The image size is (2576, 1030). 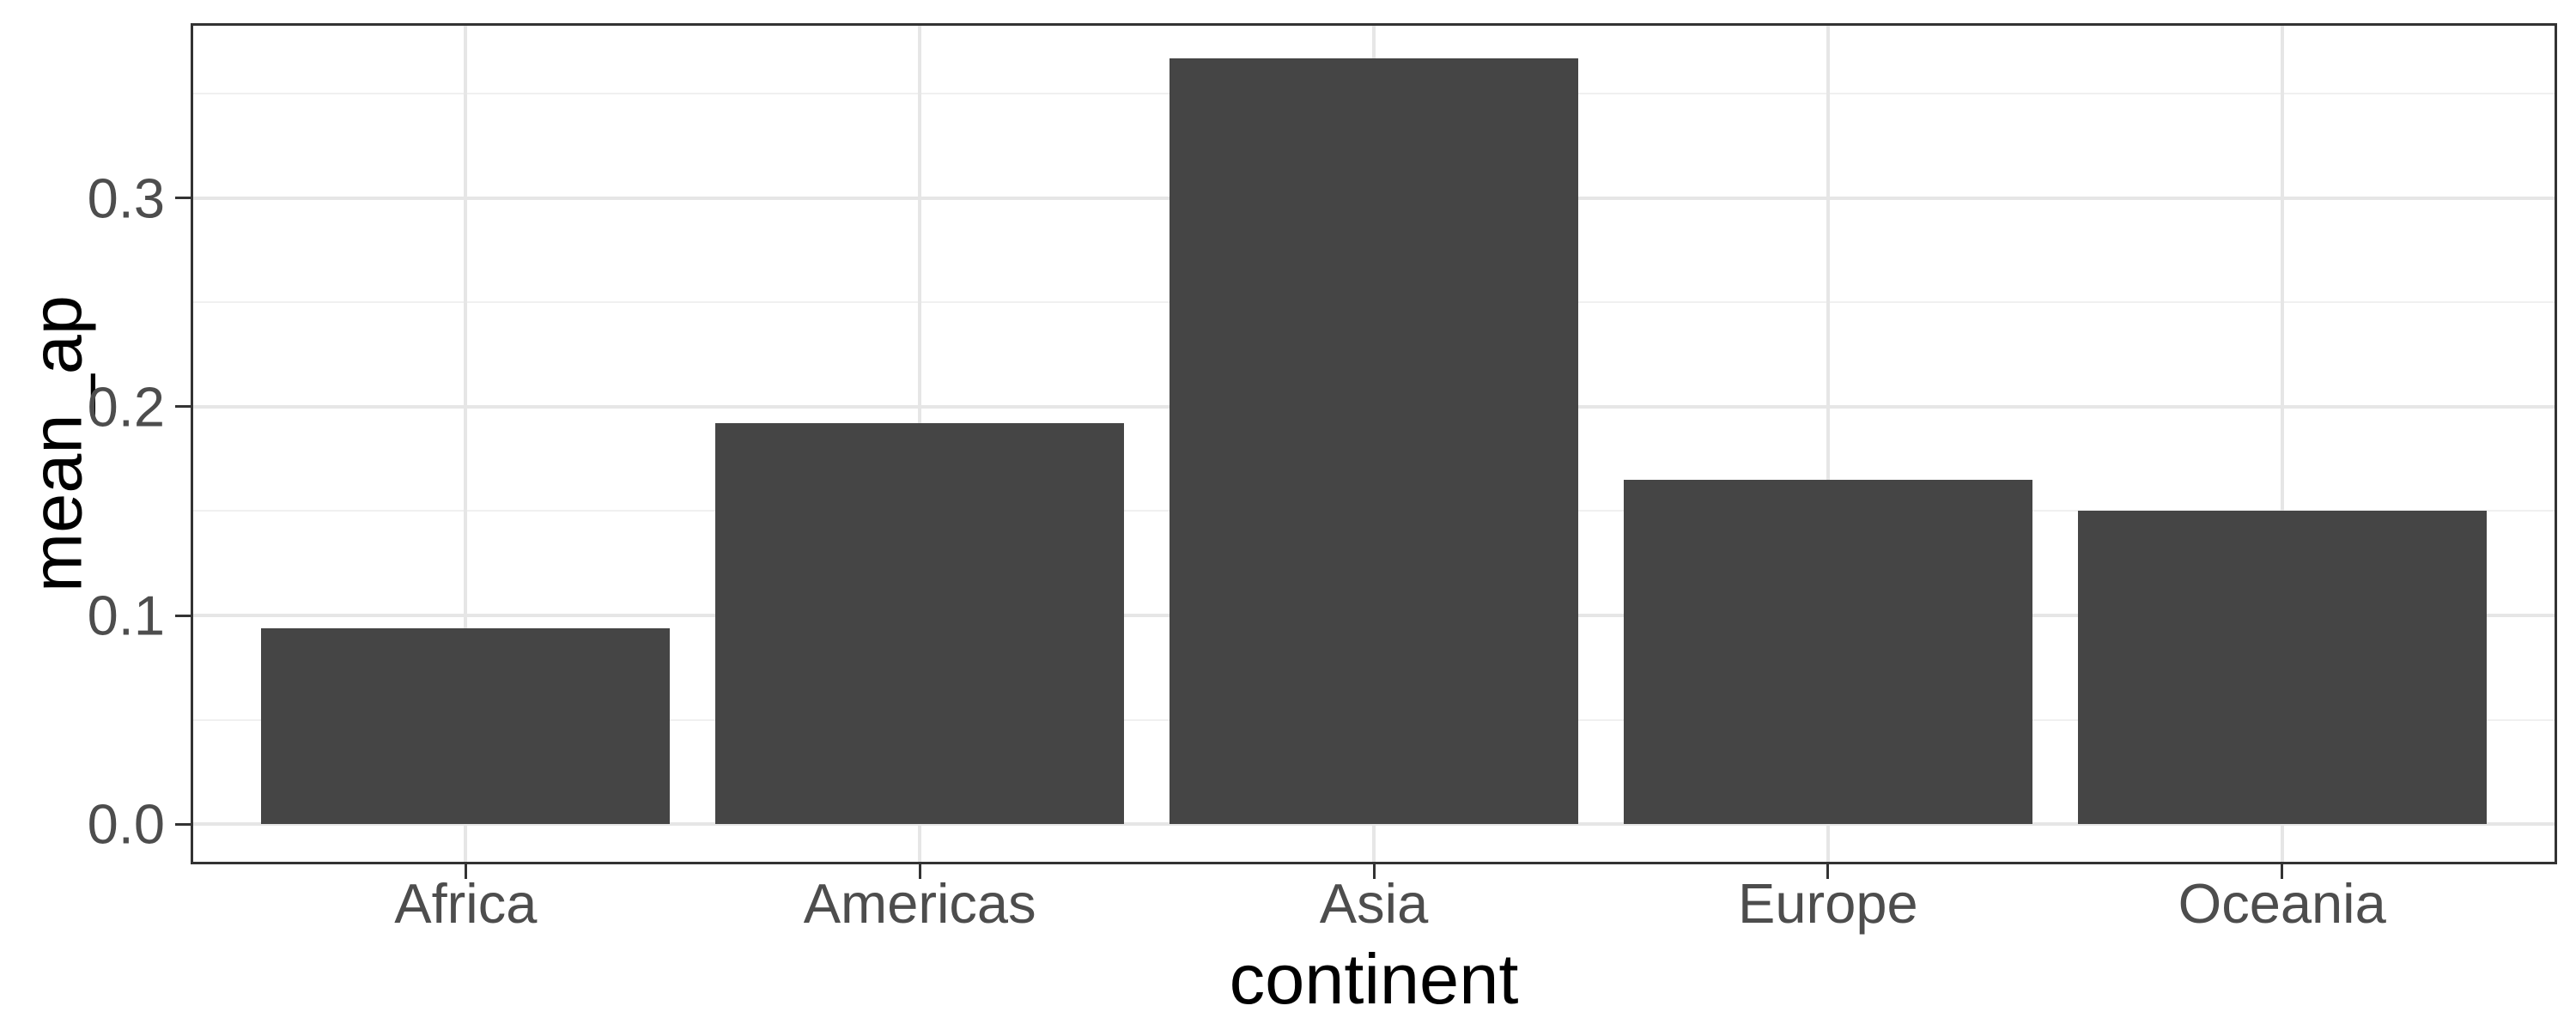 What do you see at coordinates (920, 623) in the screenshot?
I see `bar-americas` at bounding box center [920, 623].